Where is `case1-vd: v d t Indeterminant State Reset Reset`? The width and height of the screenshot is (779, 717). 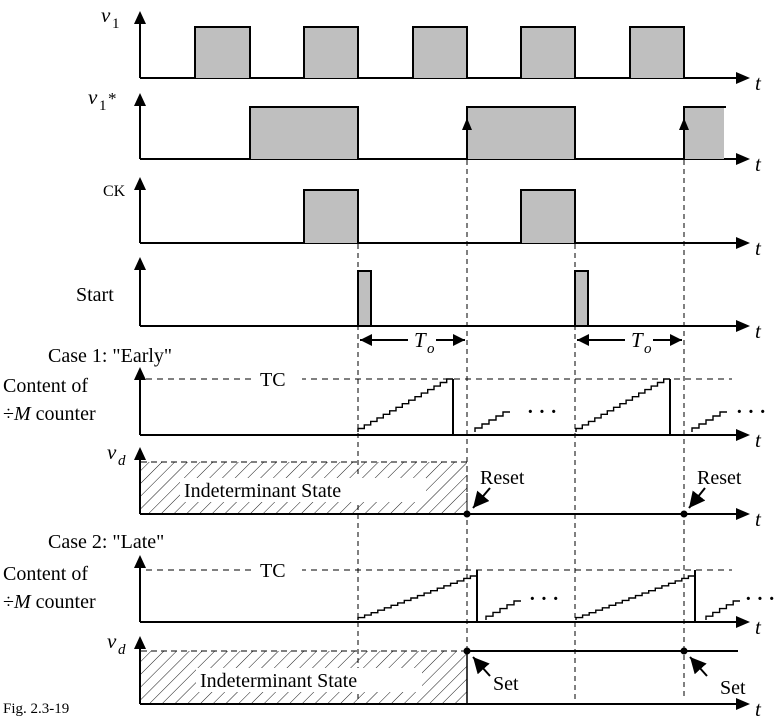
case1-vd: v d t Indeterminant State Reset Reset is located at coordinates (434, 485).